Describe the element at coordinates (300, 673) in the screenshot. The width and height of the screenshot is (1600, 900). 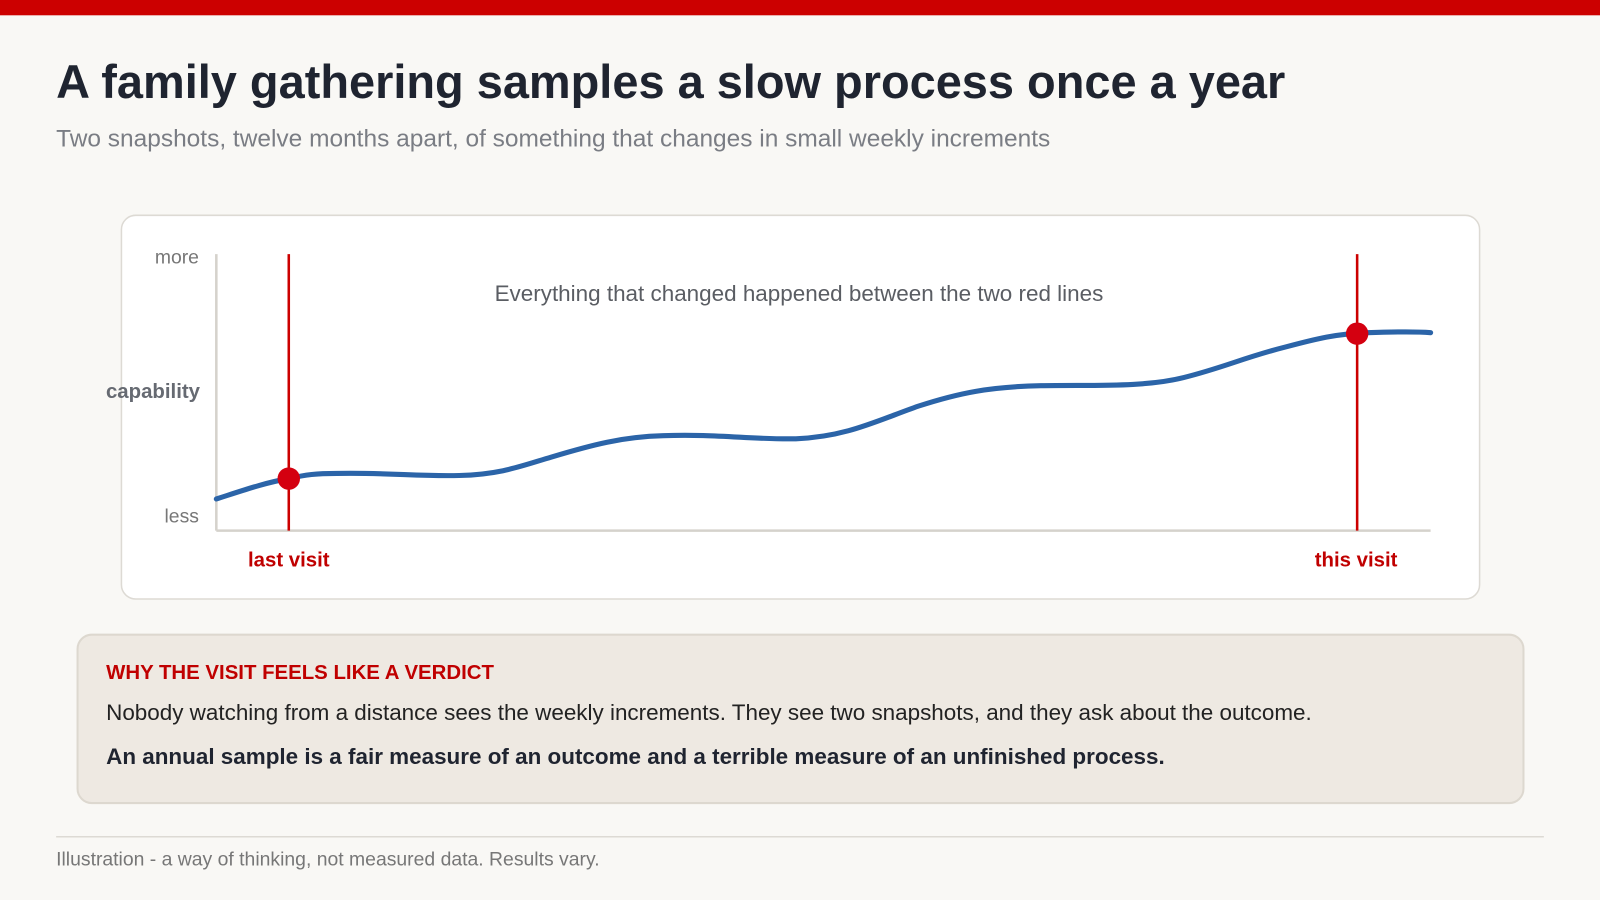
I see `callout-heading: WHY THE VISIT FEELS LIKE A VERDICT` at that location.